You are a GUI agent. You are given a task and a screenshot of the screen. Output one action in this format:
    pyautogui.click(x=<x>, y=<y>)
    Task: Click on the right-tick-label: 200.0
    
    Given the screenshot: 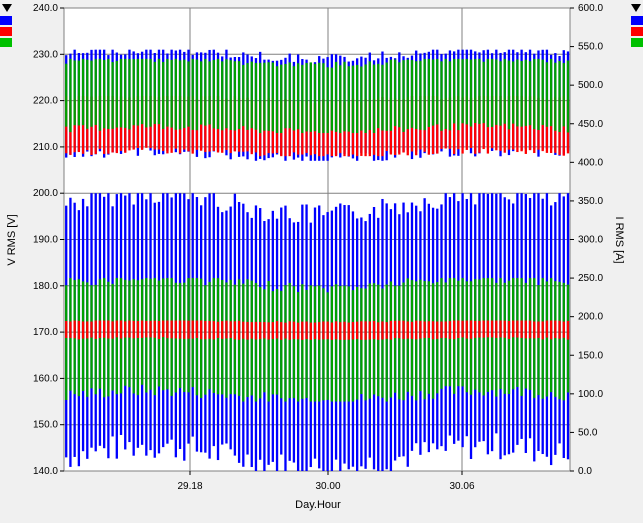 What is the action you would take?
    pyautogui.click(x=590, y=317)
    